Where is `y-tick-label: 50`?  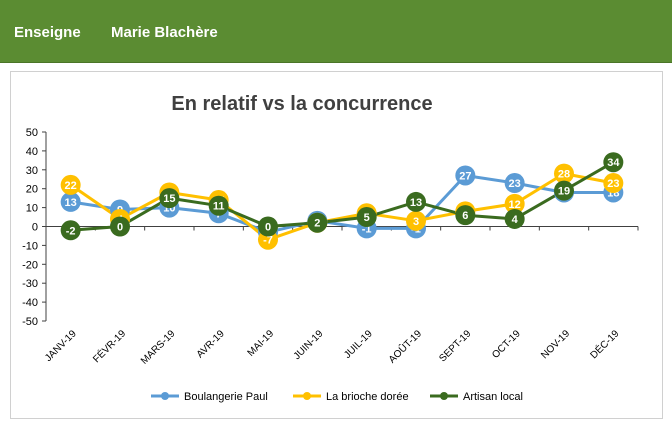 y-tick-label: 50 is located at coordinates (32, 133).